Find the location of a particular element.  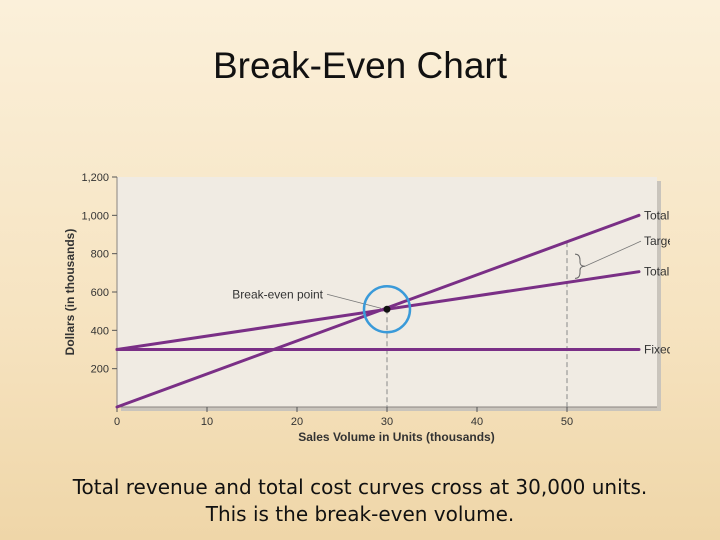

target-profit-leader is located at coordinates (613, 253).